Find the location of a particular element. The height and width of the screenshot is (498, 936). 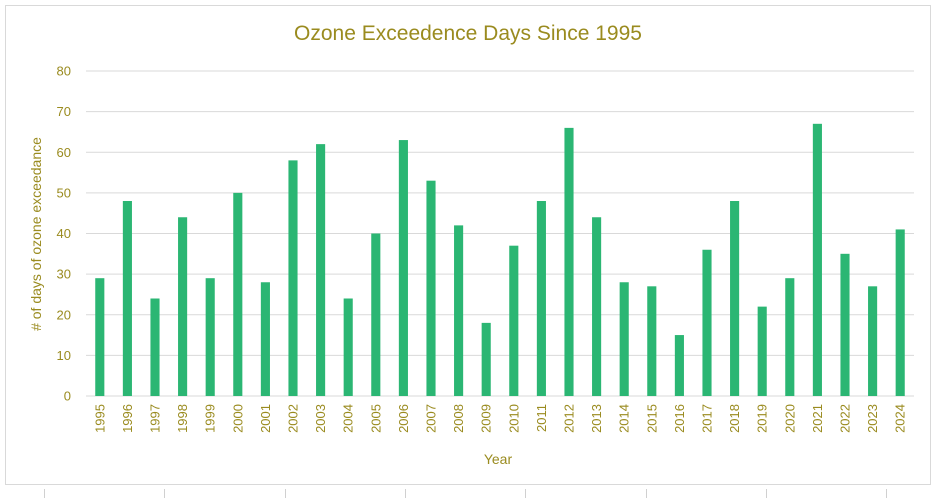

bar-2005 is located at coordinates (376, 314).